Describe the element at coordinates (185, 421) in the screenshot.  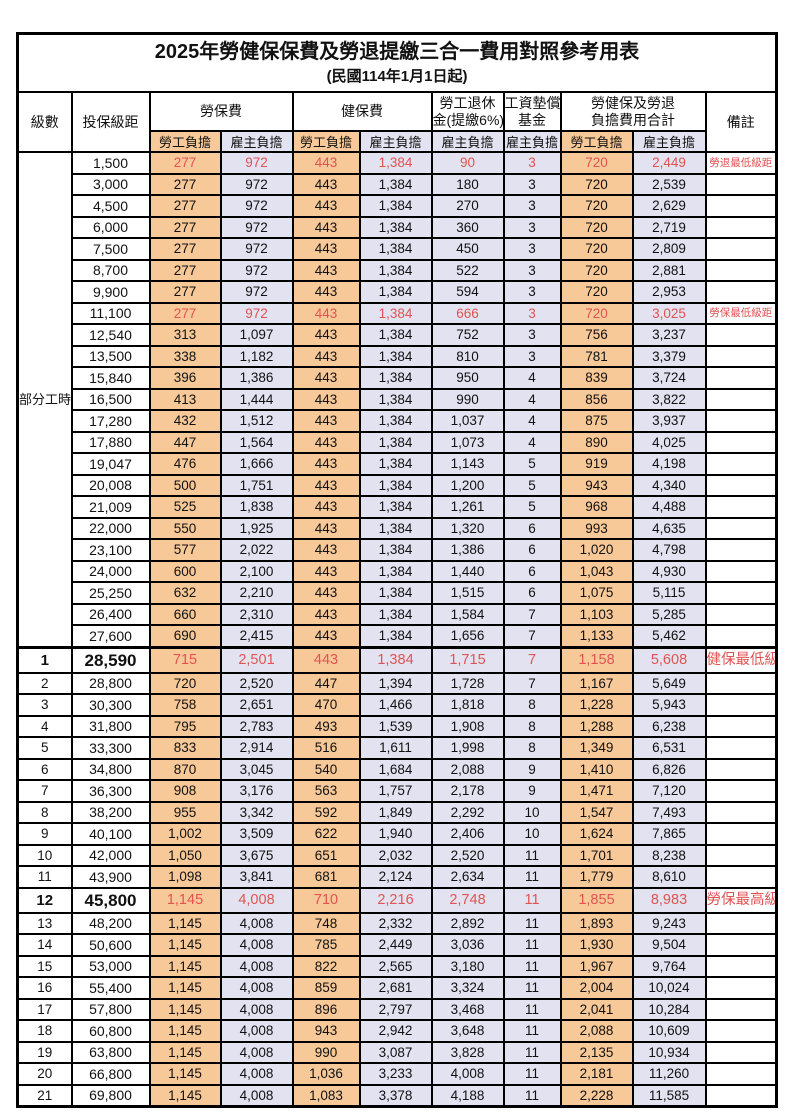
I see `labor-employee-cell: 432` at that location.